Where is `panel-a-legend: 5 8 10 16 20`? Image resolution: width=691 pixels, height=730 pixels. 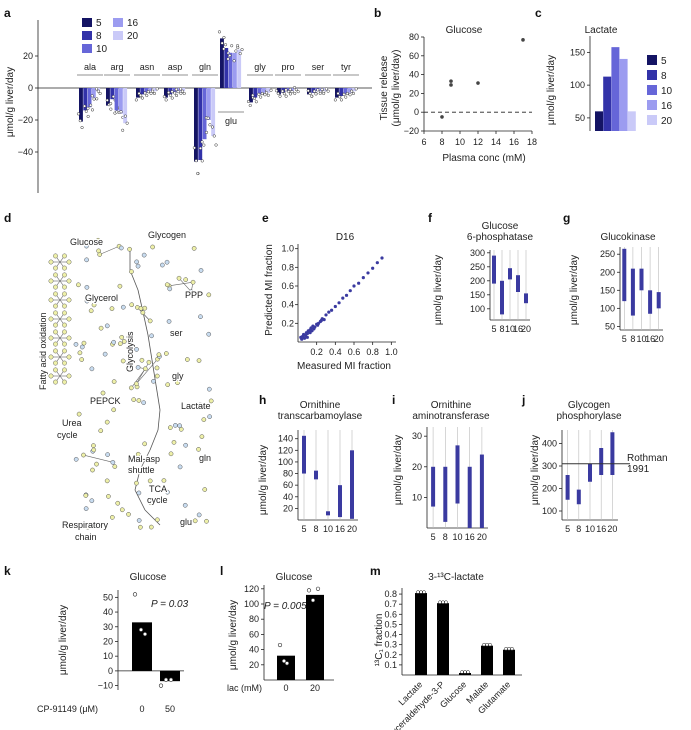 panel-a-legend: 5 8 10 16 20 is located at coordinates (110, 36).